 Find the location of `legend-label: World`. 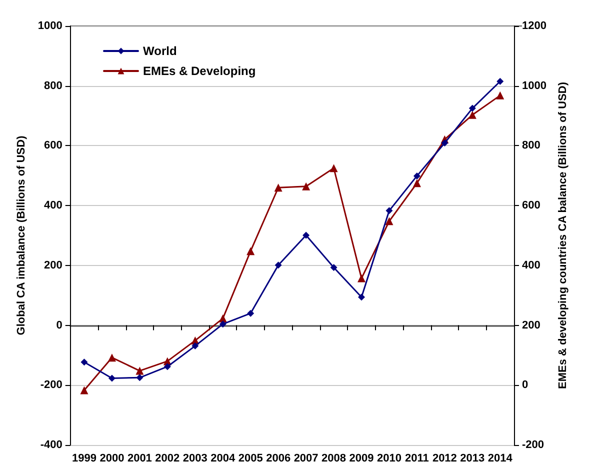

legend-label: World is located at coordinates (160, 51).